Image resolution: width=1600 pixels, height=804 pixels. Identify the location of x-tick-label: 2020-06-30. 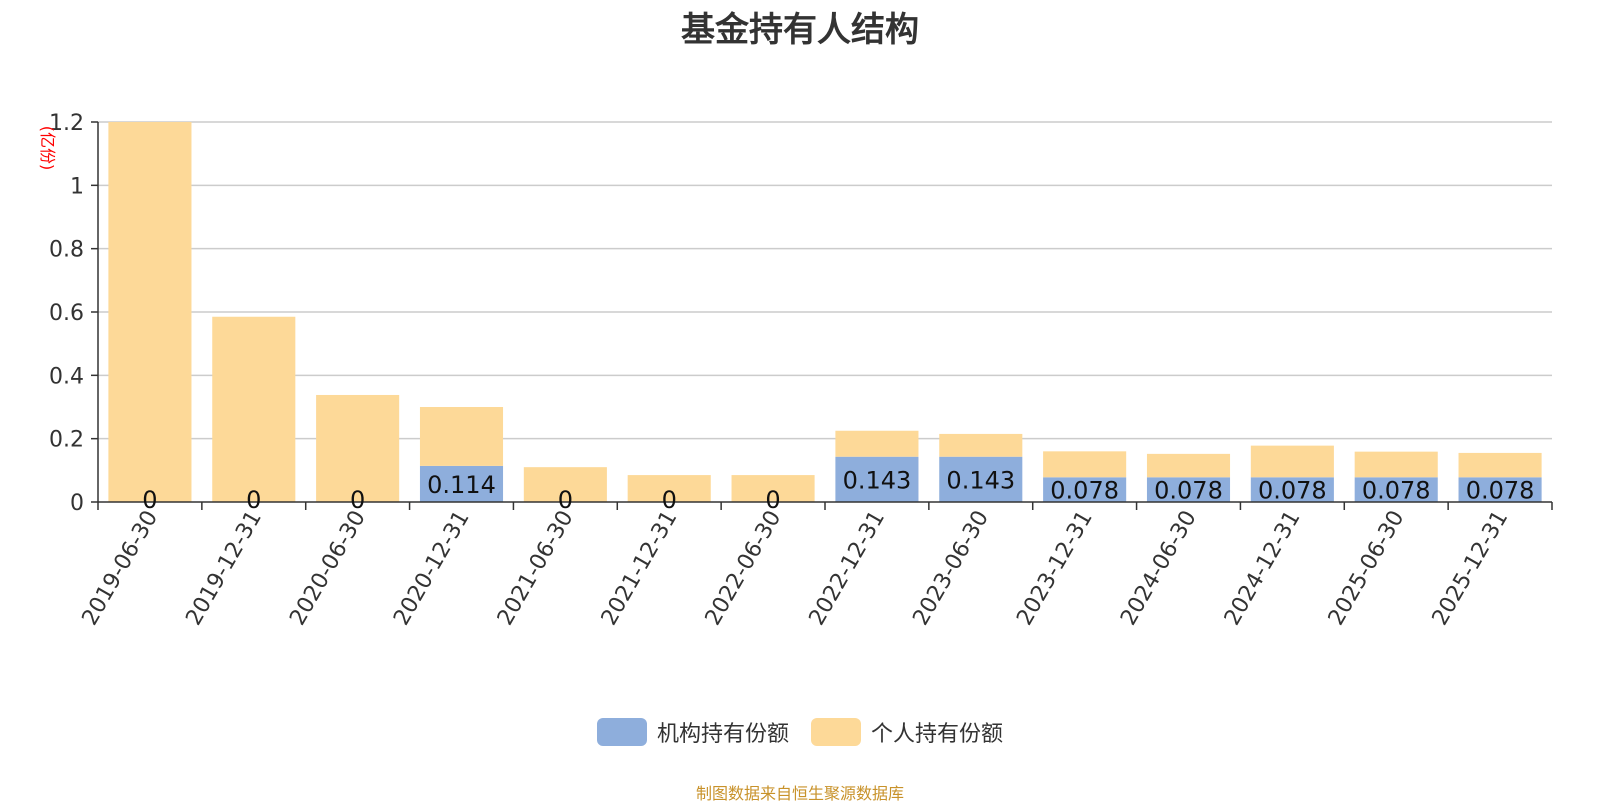
(328, 568).